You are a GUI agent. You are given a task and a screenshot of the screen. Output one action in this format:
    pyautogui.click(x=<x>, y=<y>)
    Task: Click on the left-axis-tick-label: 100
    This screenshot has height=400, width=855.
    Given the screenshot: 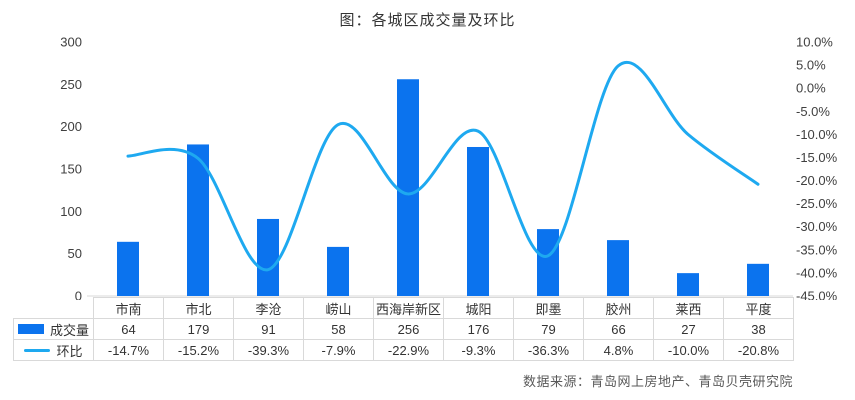 What is the action you would take?
    pyautogui.click(x=71, y=211)
    